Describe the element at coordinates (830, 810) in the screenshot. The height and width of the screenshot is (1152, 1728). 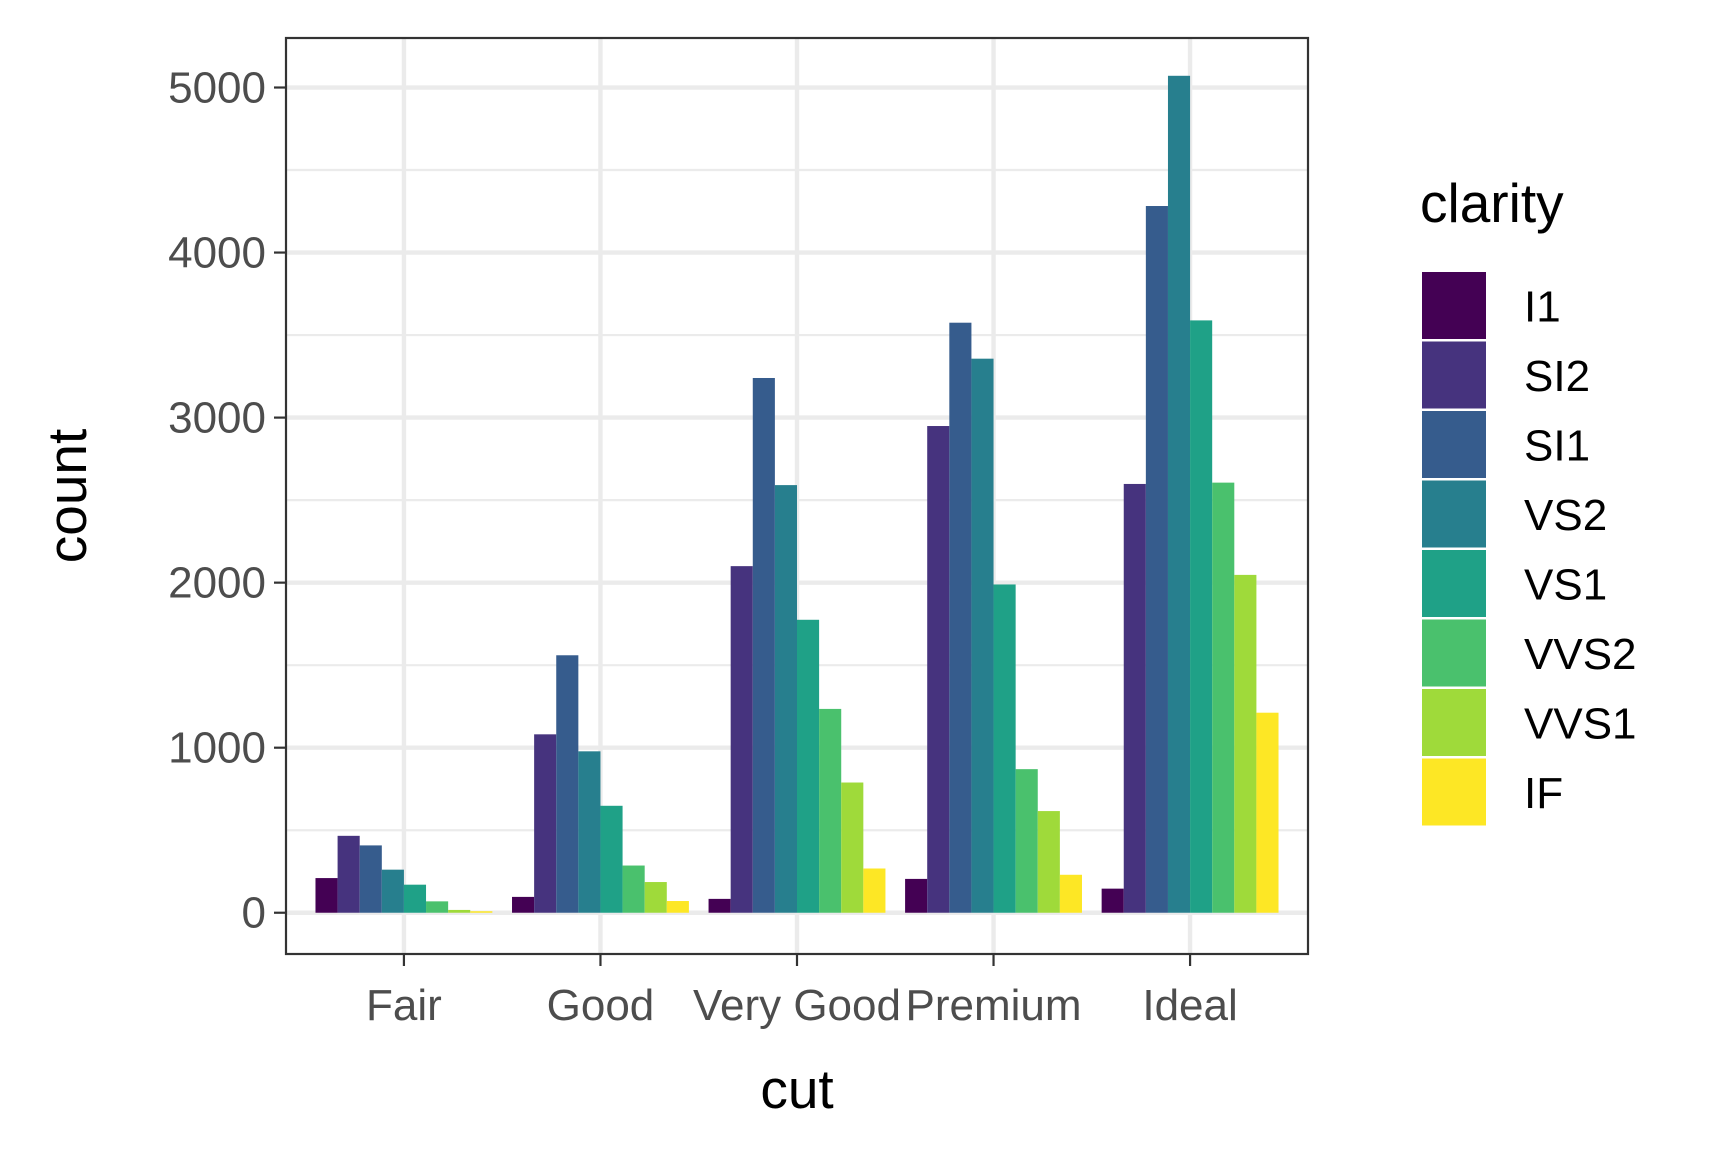
I see `bar-vvs2-very-good` at that location.